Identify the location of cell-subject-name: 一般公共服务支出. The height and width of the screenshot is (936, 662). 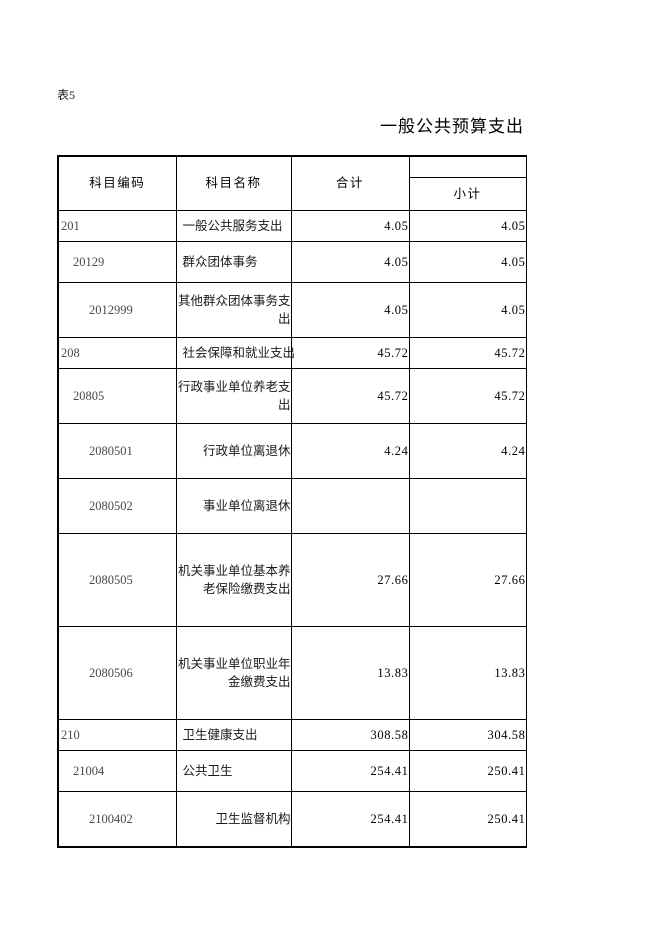
(233, 226).